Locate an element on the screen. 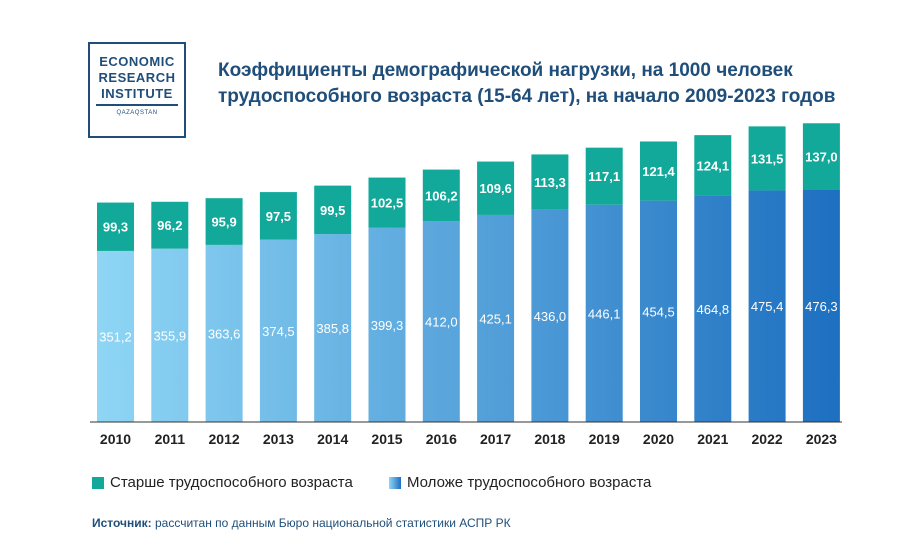  x-tick-2016: 2016 is located at coordinates (441, 439).